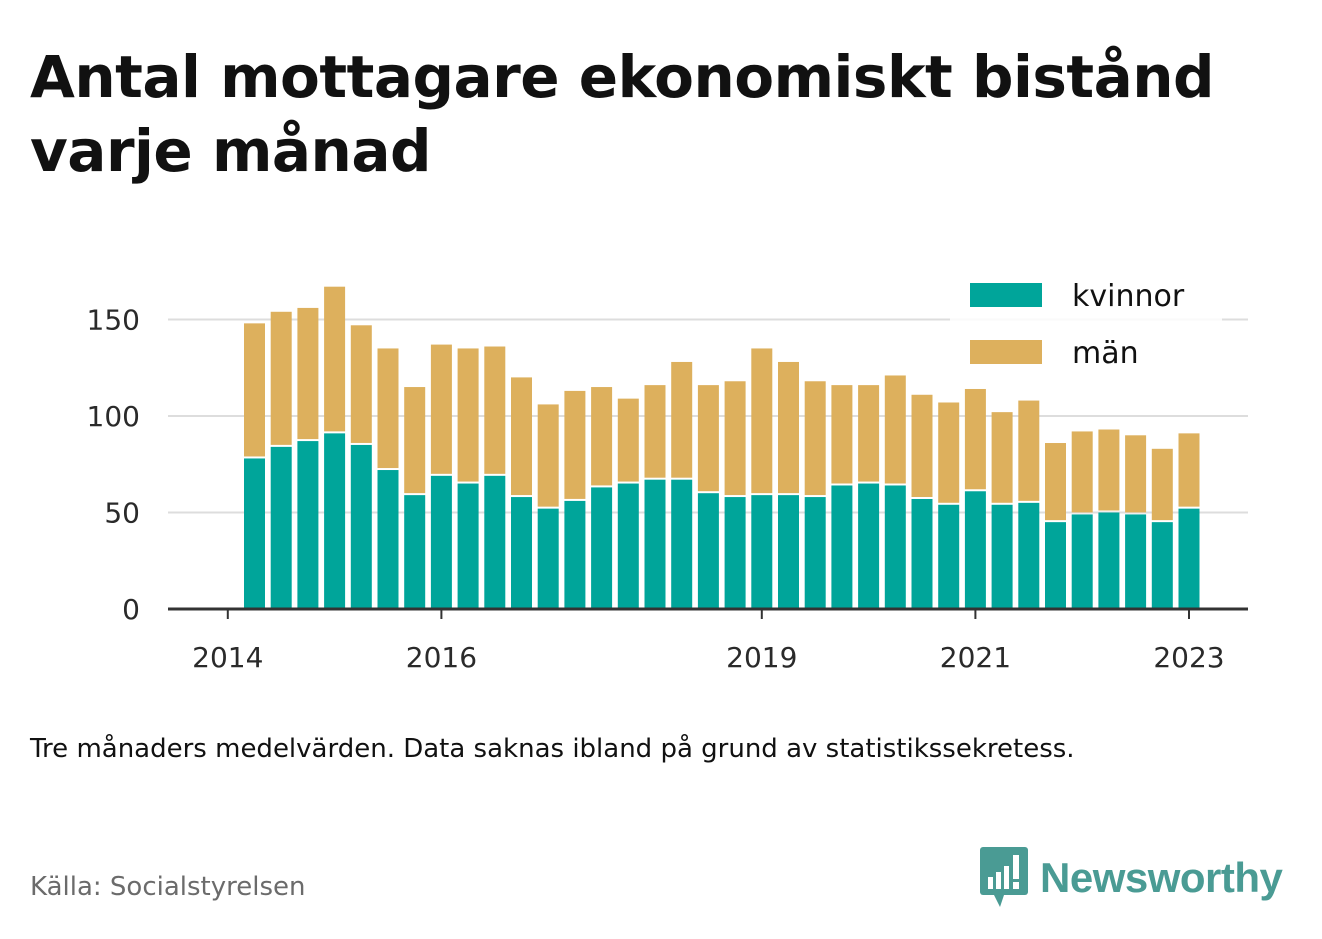 Image resolution: width=1322 pixels, height=939 pixels. What do you see at coordinates (131, 609) in the screenshot?
I see `y-tick-label: 0` at bounding box center [131, 609].